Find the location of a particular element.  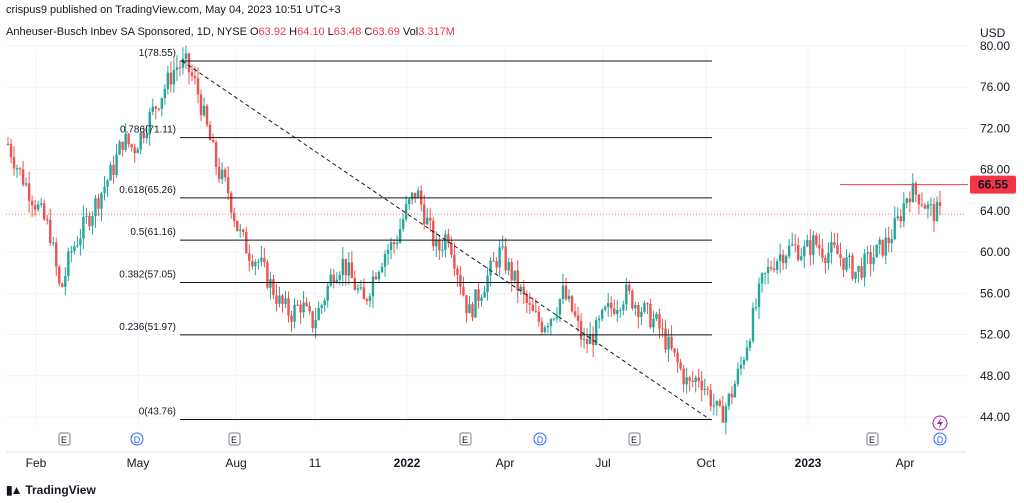

price-marker-label: 66.55 is located at coordinates (993, 185).